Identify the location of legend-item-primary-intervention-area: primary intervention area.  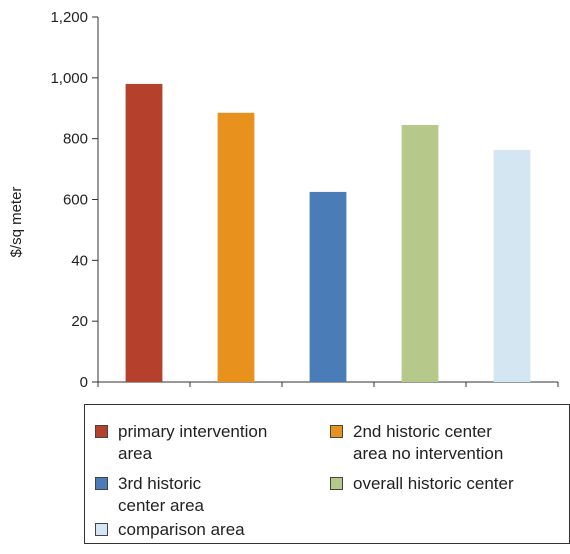
(181, 443).